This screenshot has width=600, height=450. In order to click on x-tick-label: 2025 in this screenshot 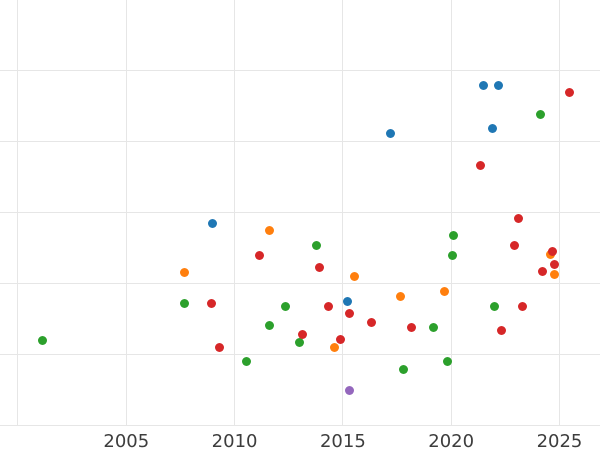, I will do `click(559, 440)`.